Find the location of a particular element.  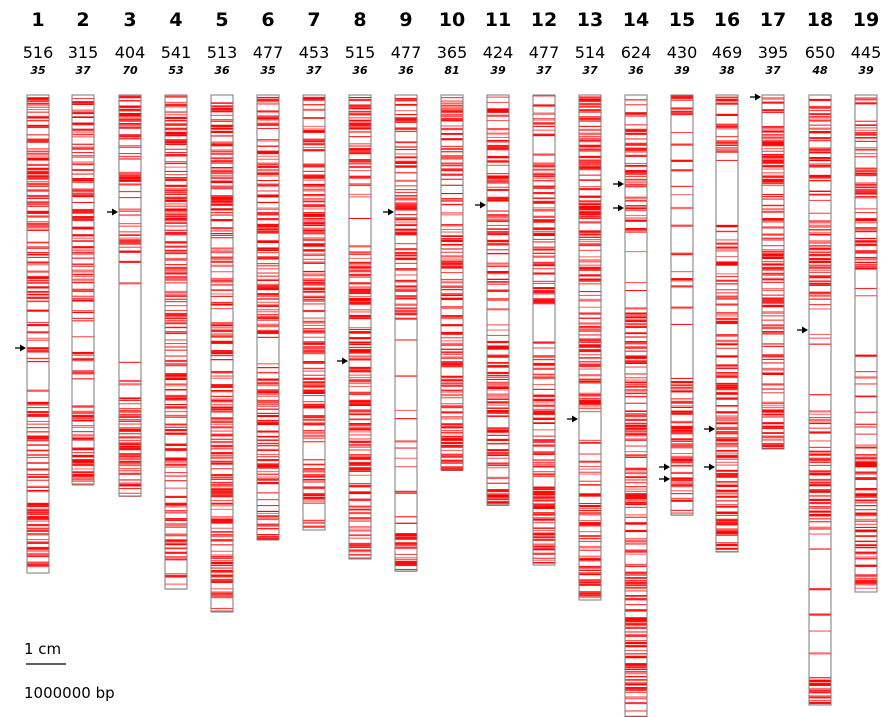

marker-count-9: 477 is located at coordinates (406, 52).